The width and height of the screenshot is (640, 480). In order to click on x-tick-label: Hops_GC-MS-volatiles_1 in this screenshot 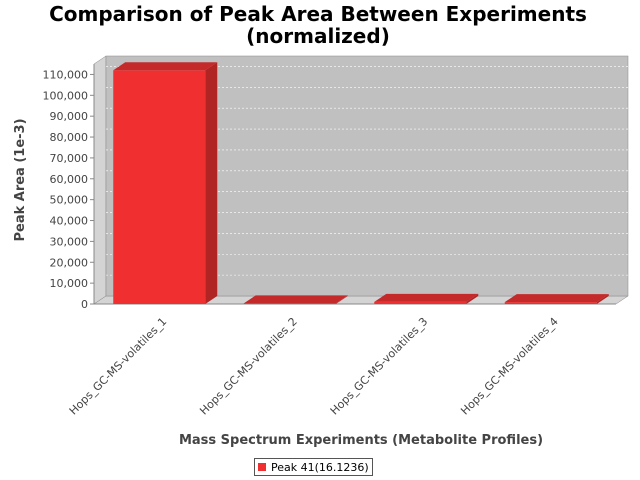, I will do `click(118, 366)`.